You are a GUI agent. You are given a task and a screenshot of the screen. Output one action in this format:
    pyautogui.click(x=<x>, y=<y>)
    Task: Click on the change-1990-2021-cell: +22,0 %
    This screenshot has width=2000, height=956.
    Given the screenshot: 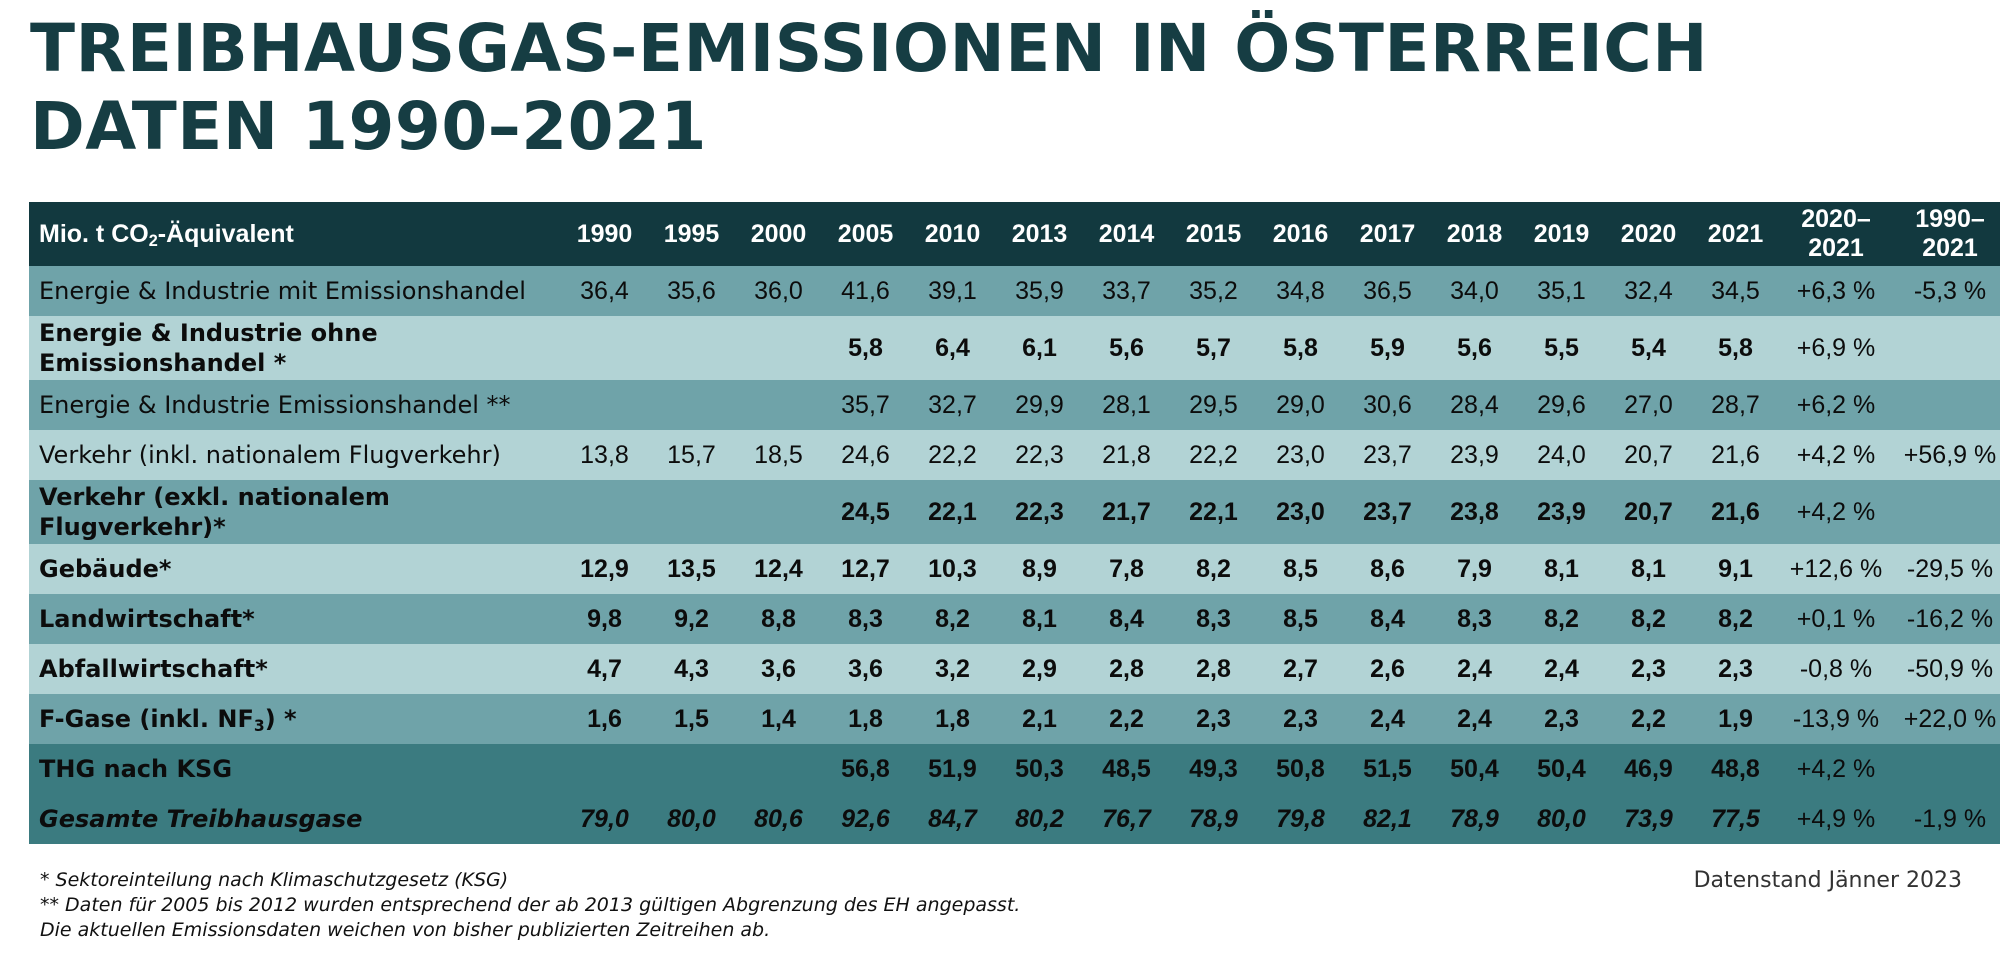 What is the action you would take?
    pyautogui.click(x=1946, y=719)
    